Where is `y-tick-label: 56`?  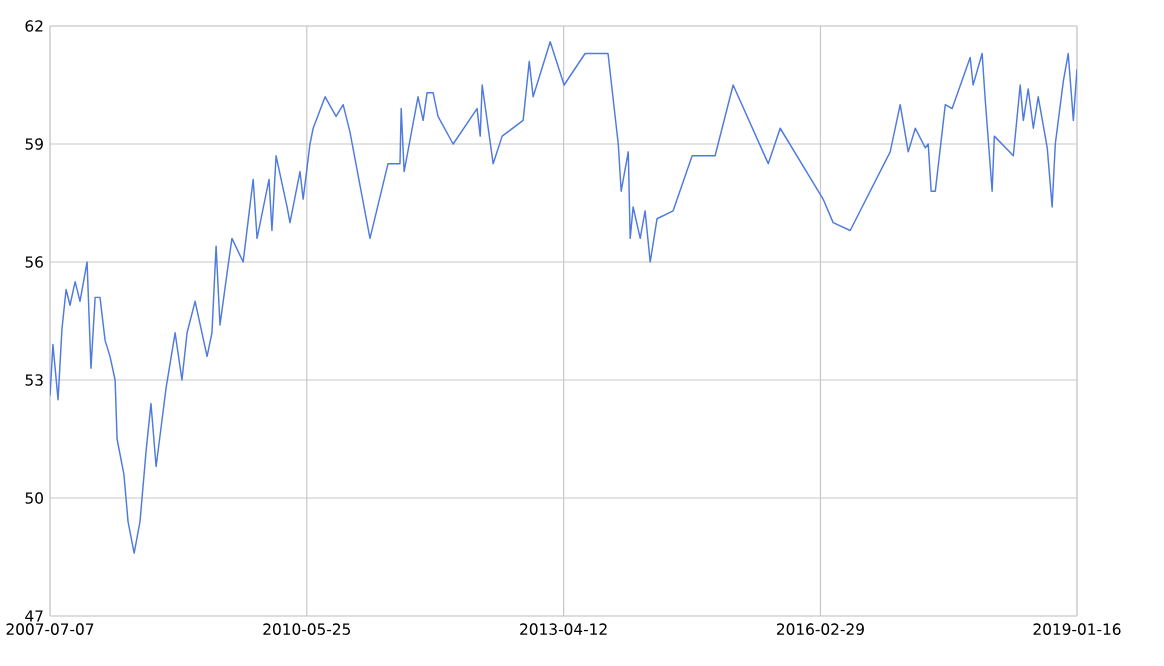
y-tick-label: 56 is located at coordinates (34, 262).